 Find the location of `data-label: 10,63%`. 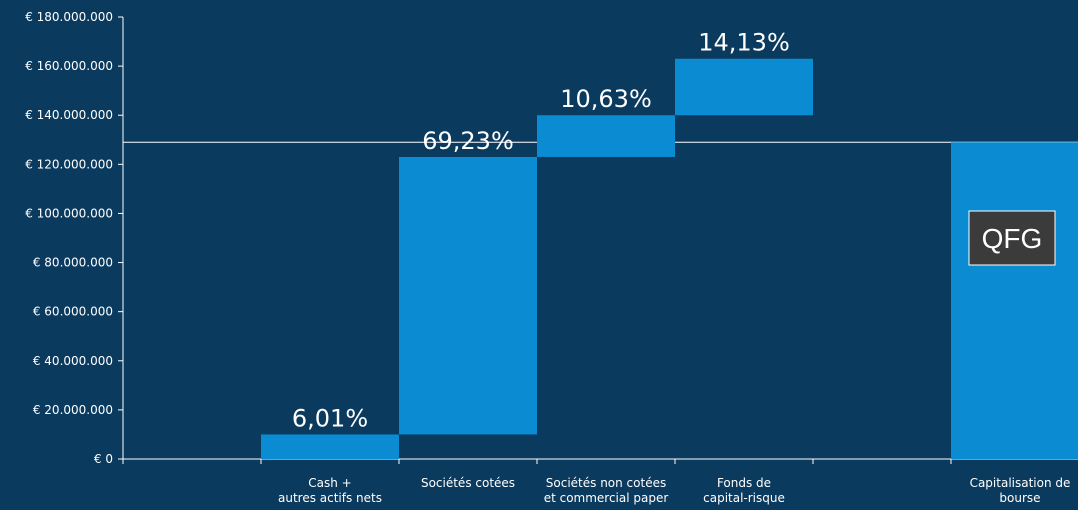

data-label: 10,63% is located at coordinates (606, 99).